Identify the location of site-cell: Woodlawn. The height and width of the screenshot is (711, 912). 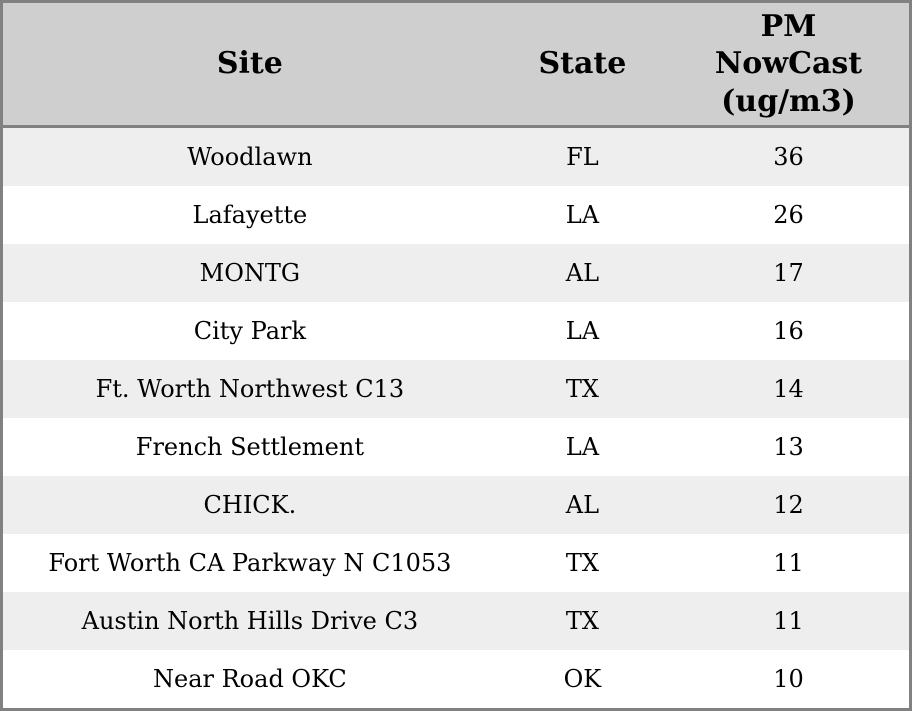
(250, 157).